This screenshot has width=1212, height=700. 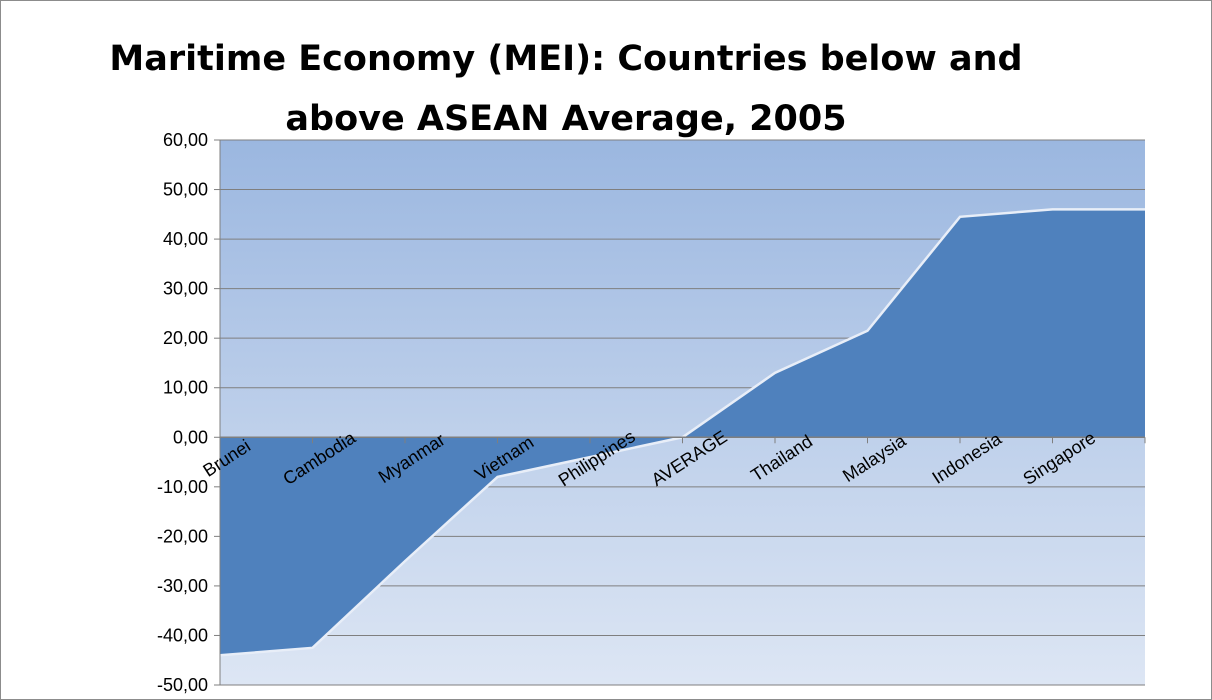 What do you see at coordinates (566, 119) in the screenshot?
I see `chart-title-line-2: above ASEAN Average, 2005` at bounding box center [566, 119].